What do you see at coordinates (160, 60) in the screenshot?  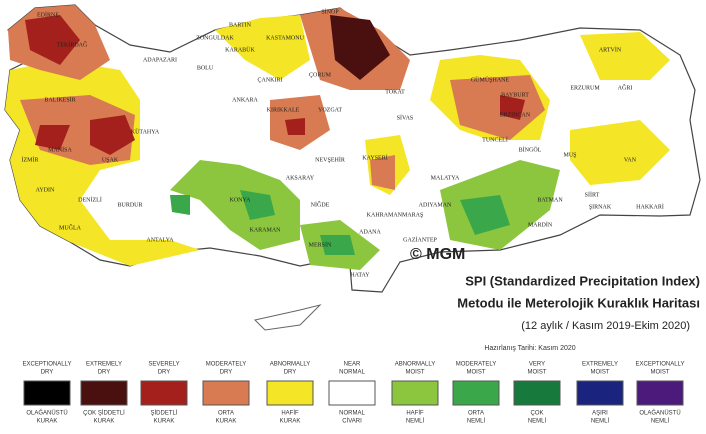 I see `province-label: ADAPAZARI` at bounding box center [160, 60].